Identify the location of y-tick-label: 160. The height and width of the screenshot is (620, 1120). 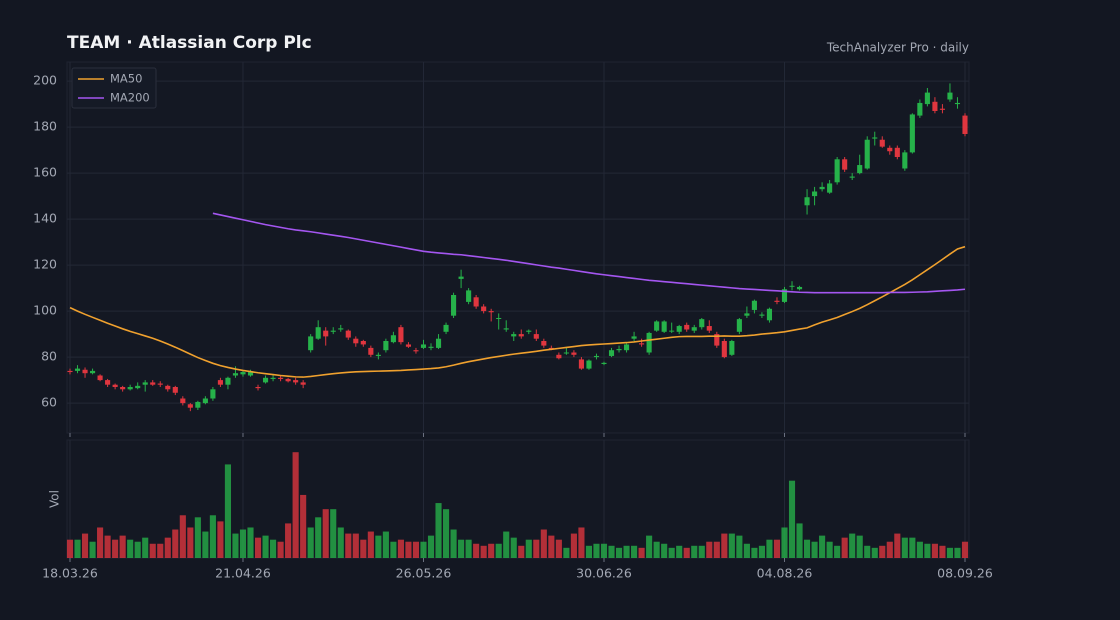
(45, 172).